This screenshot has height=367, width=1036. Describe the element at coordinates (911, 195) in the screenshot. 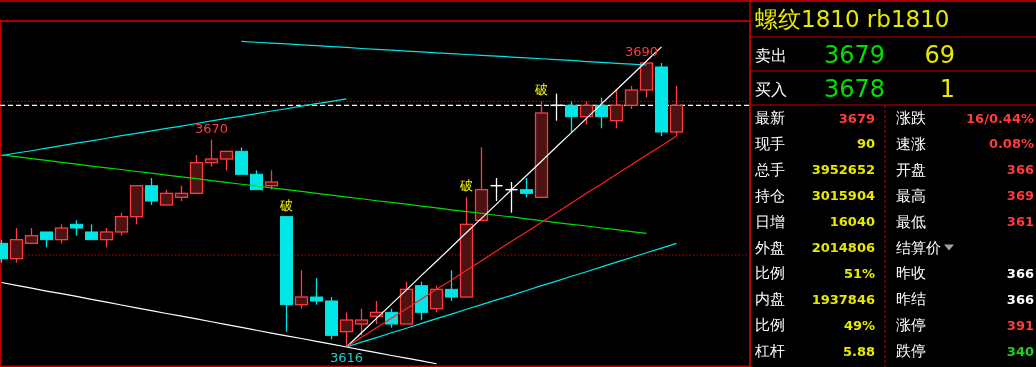

I see `text: 最高` at that location.